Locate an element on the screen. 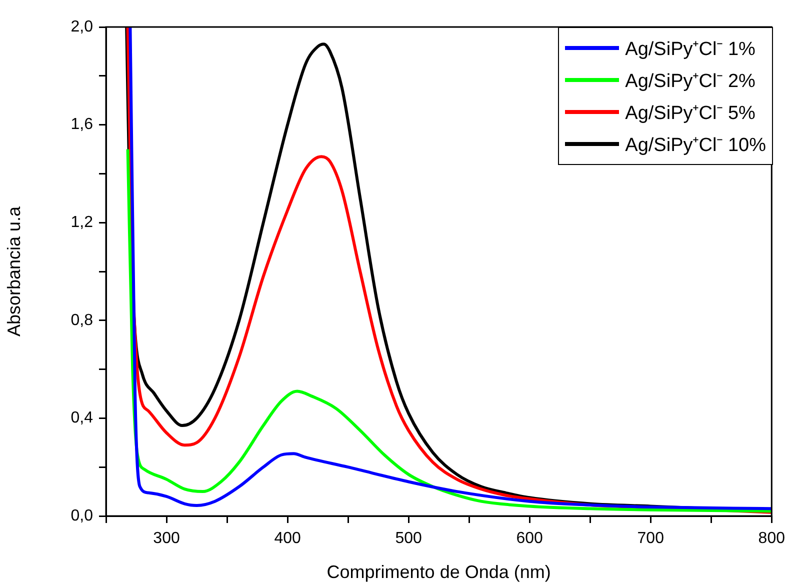 The width and height of the screenshot is (791, 588). legend-label: Ag/SiPy⁺Cl⁻ 1% is located at coordinates (690, 49).